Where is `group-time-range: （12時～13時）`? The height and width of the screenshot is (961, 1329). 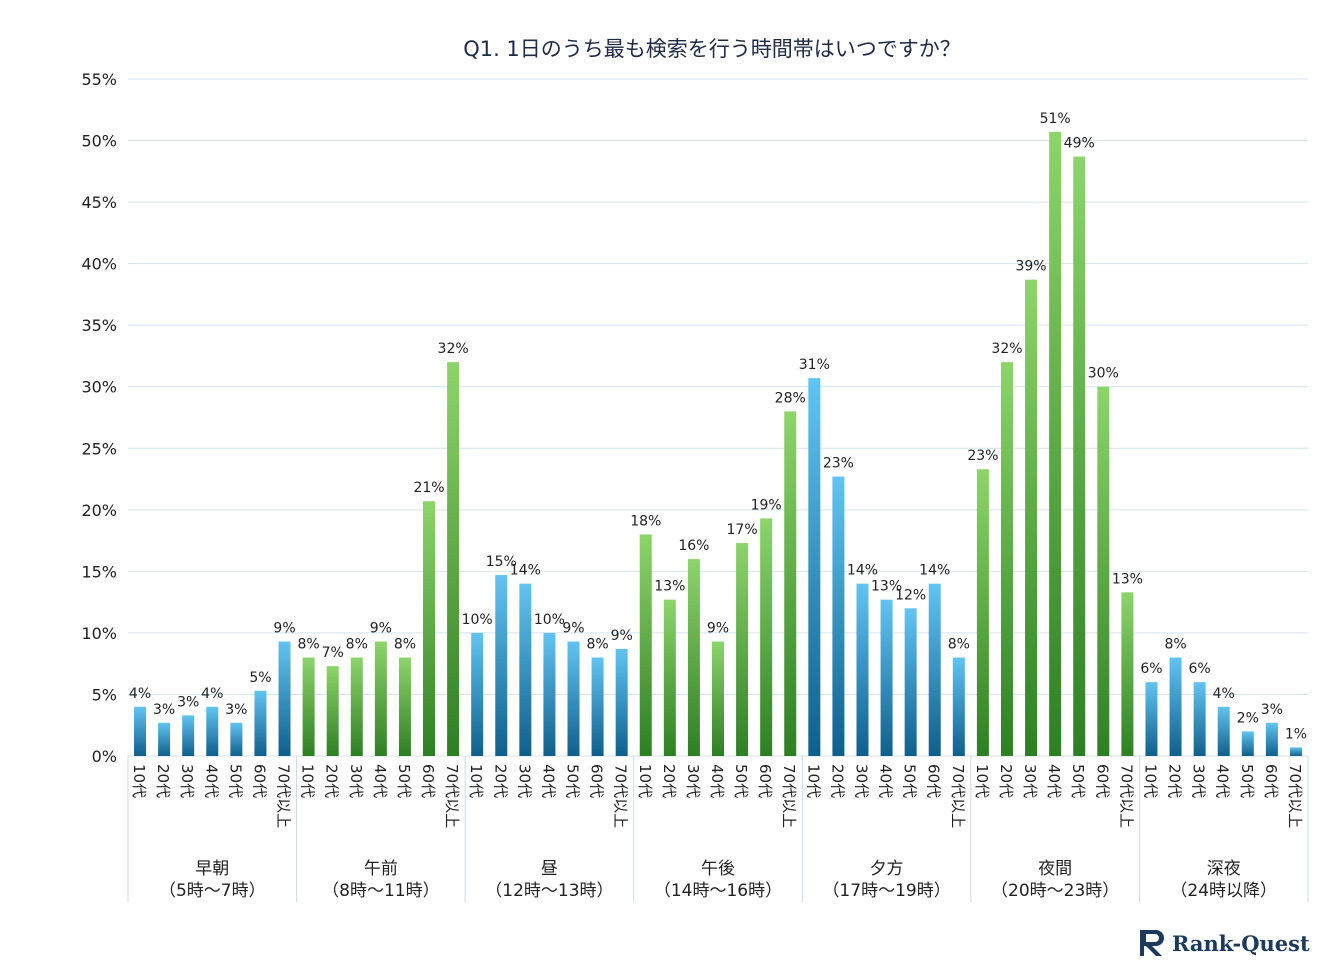
group-time-range: （12時～13時） is located at coordinates (549, 891).